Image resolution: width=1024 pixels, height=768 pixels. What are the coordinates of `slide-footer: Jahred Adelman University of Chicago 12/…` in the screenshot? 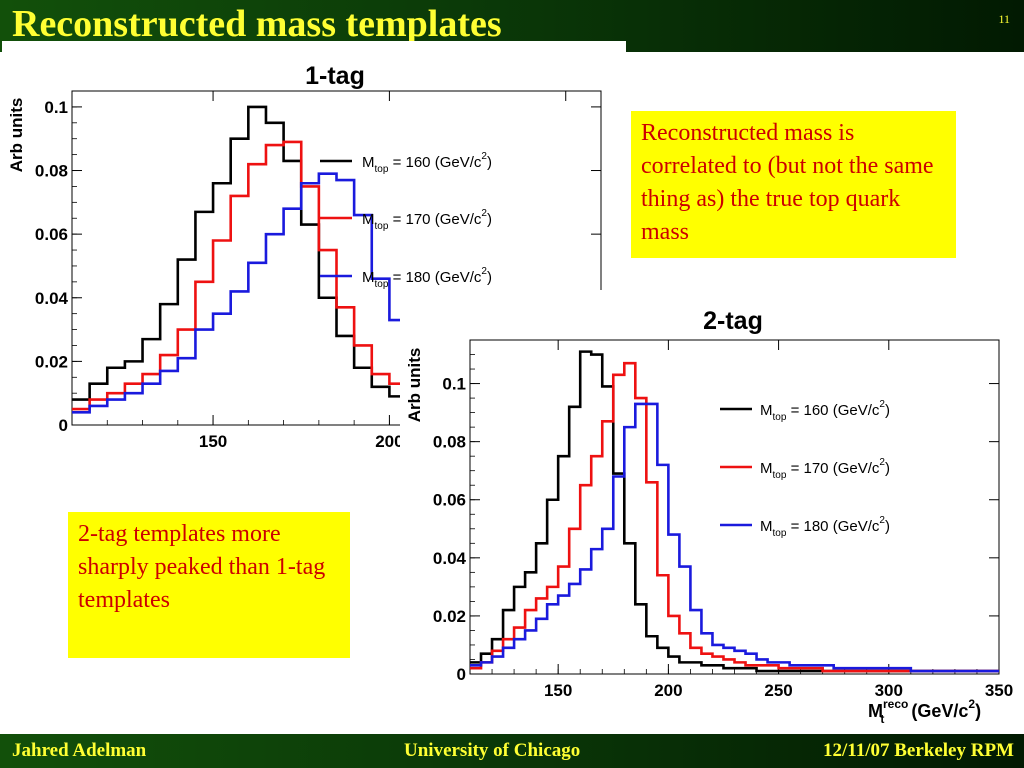 It's located at (512, 751).